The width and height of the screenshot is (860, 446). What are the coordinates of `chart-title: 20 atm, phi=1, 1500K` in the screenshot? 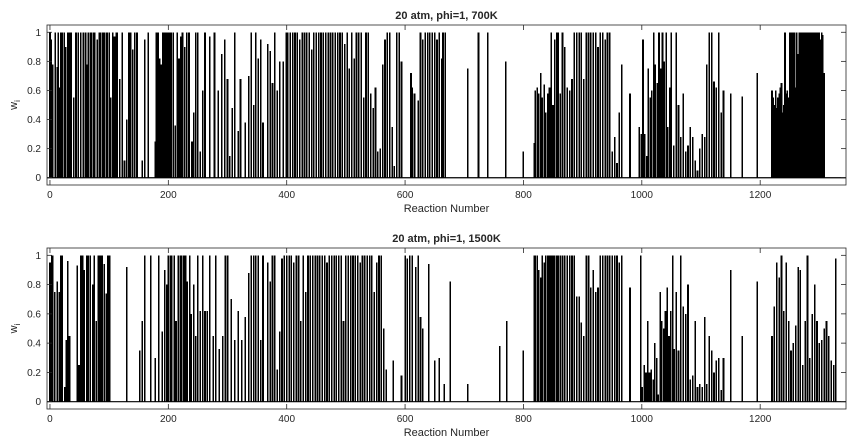 It's located at (446, 239).